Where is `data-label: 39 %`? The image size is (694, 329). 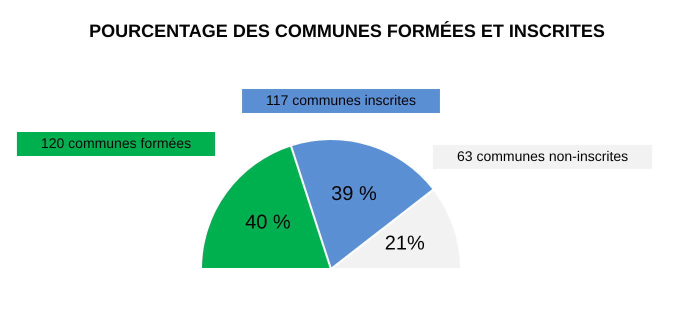
data-label: 39 % is located at coordinates (354, 193).